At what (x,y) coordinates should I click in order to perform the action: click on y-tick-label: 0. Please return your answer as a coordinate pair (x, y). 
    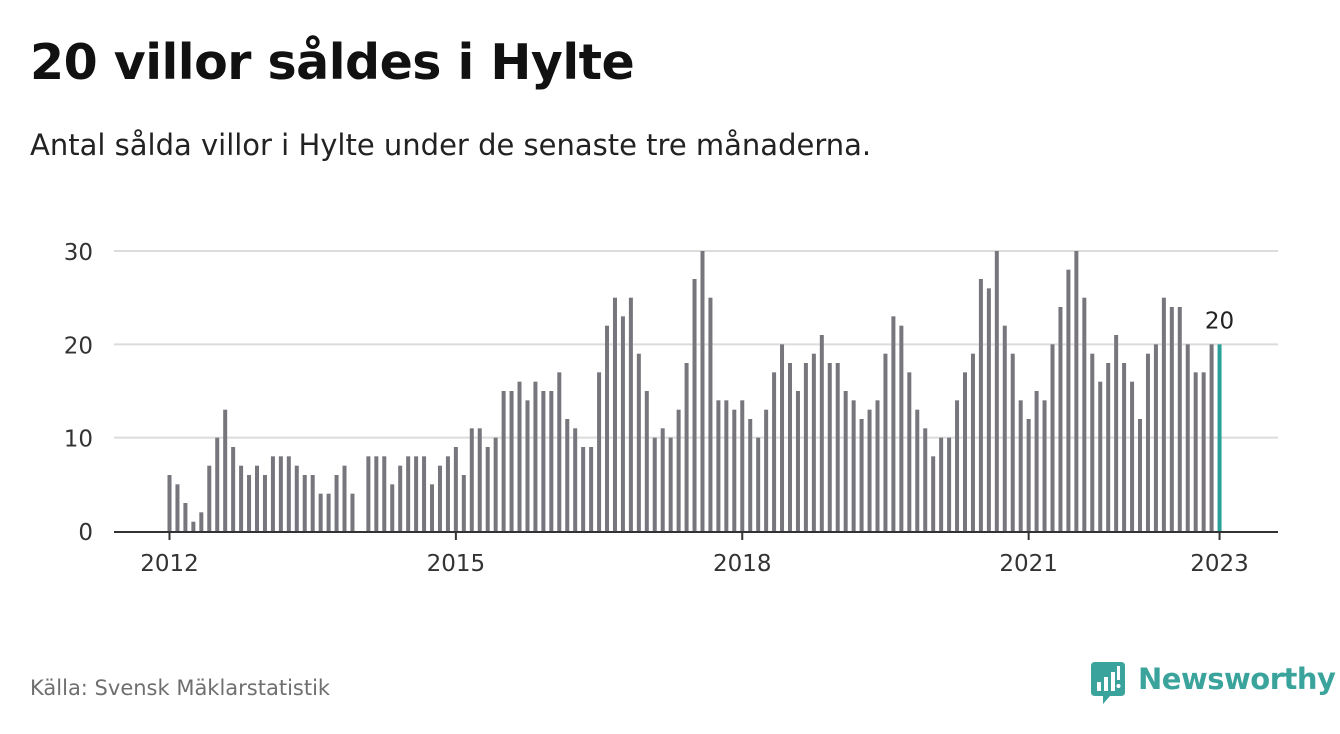
    Looking at the image, I should click on (85, 533).